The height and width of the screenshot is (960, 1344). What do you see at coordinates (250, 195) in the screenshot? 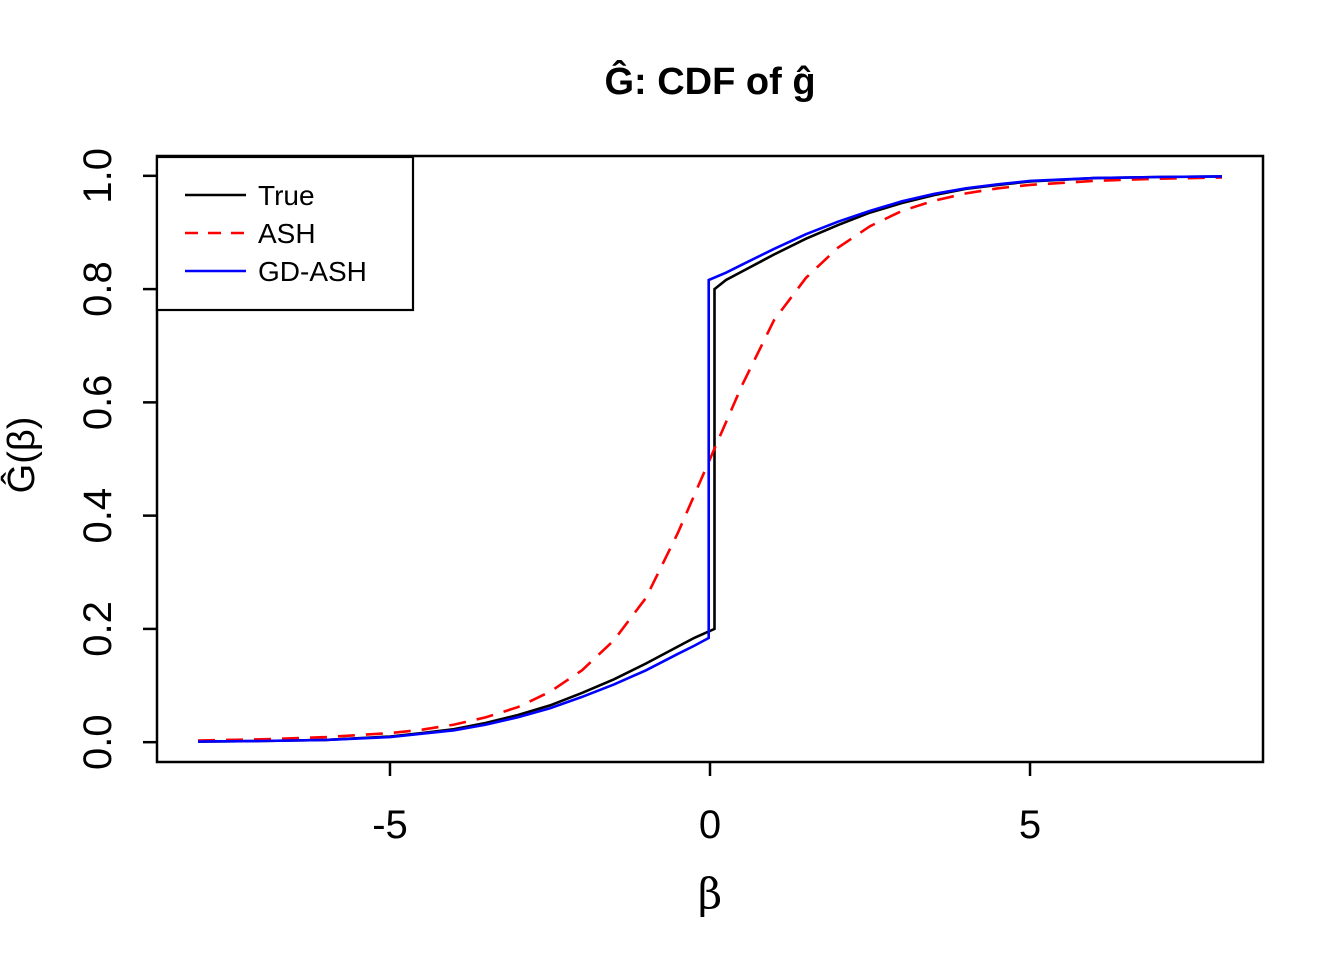
I see `legend-entry-true: True` at bounding box center [250, 195].